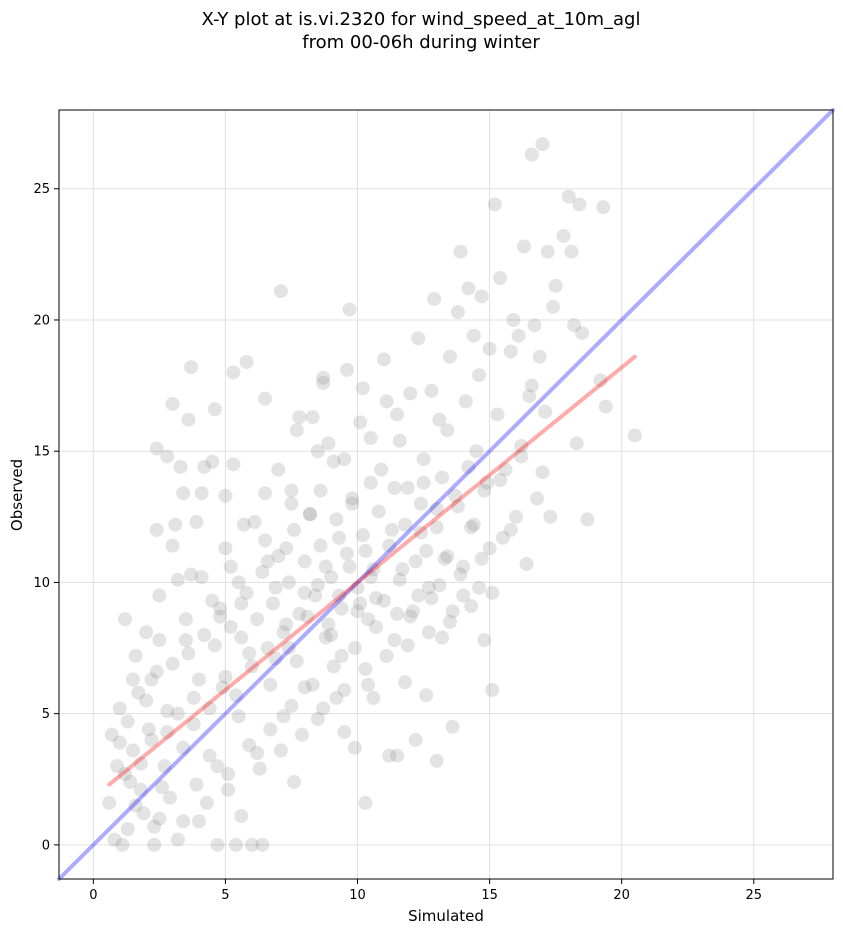 The height and width of the screenshot is (934, 843). Describe the element at coordinates (41, 583) in the screenshot. I see `y-tick-label: 10` at that location.